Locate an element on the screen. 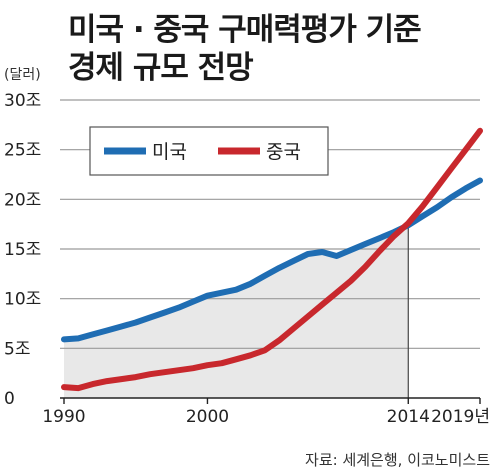 This screenshot has width=500, height=476. x-tick-label: 2014 is located at coordinates (408, 417).